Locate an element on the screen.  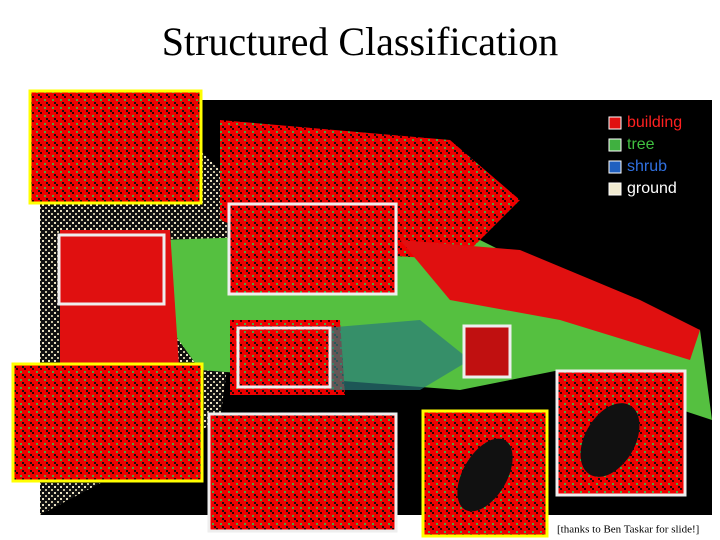
legend-label: building is located at coordinates (654, 122).